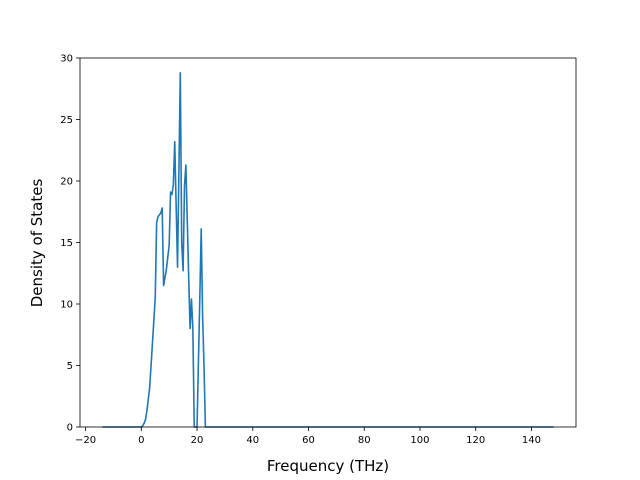 The image size is (640, 480). Describe the element at coordinates (66, 59) in the screenshot. I see `y-tick-label: 30` at that location.